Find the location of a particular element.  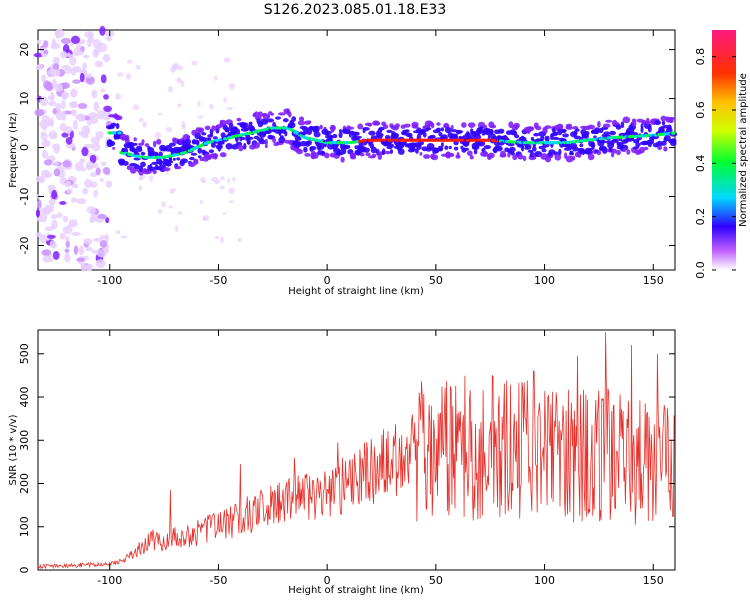

x-tick-label: 100 is located at coordinates (544, 580).